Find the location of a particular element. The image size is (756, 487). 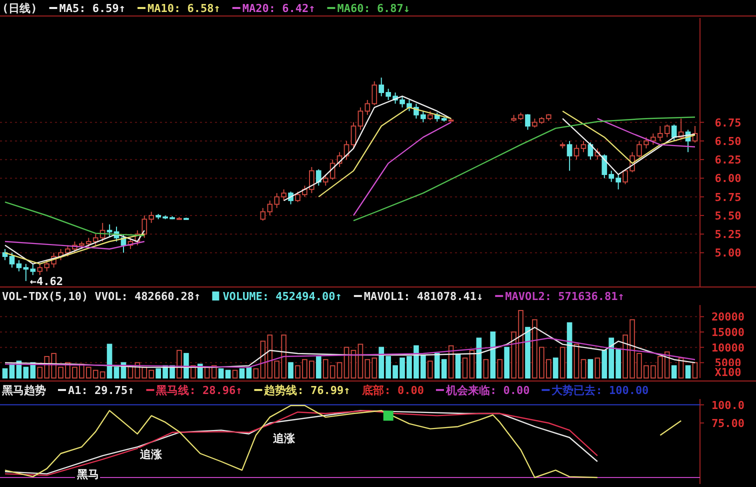

chart-title: 黑马趋势 is located at coordinates (23, 390).